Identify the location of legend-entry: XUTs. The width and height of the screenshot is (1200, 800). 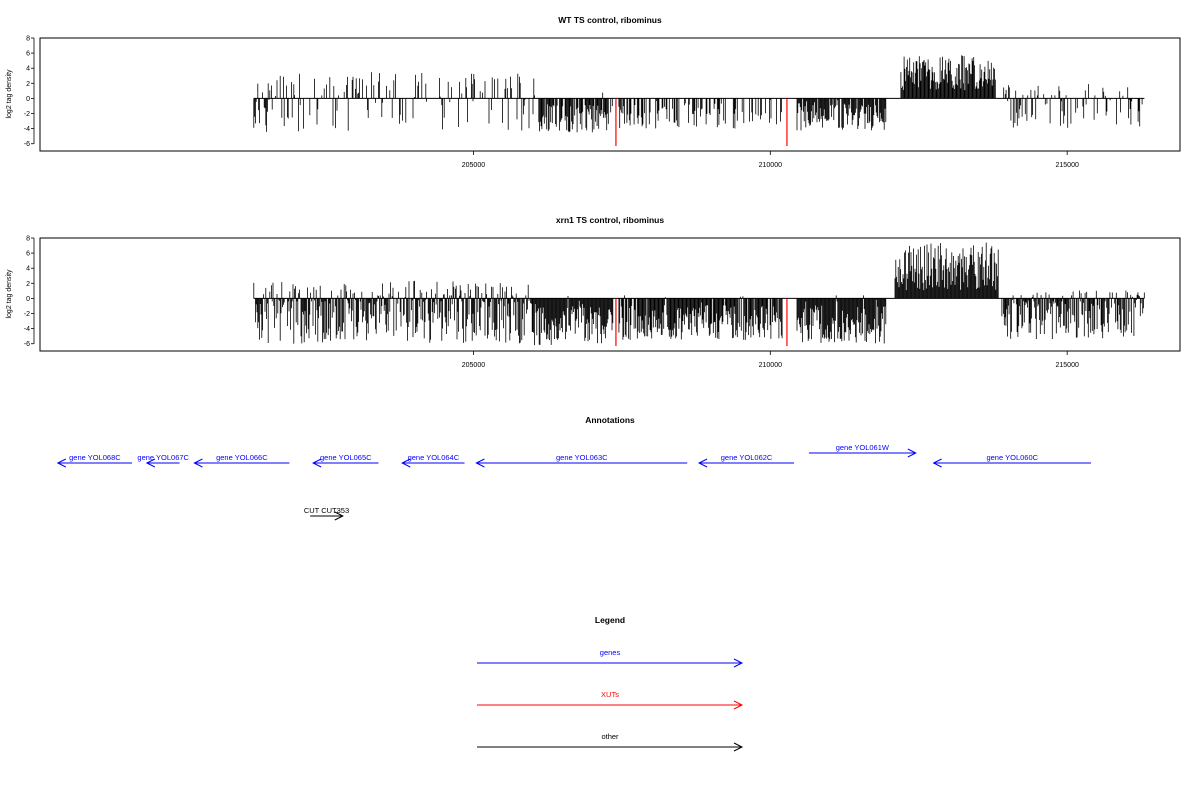
(610, 700).